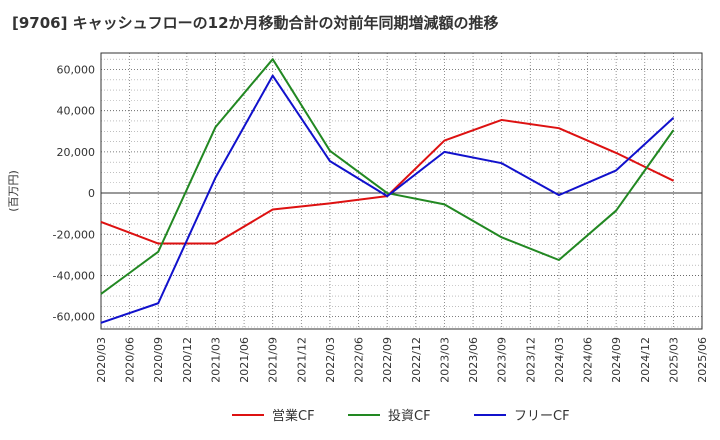 Image resolution: width=720 pixels, height=440 pixels. Describe the element at coordinates (74, 234) in the screenshot. I see `y-tick-label: -20,000` at that location.